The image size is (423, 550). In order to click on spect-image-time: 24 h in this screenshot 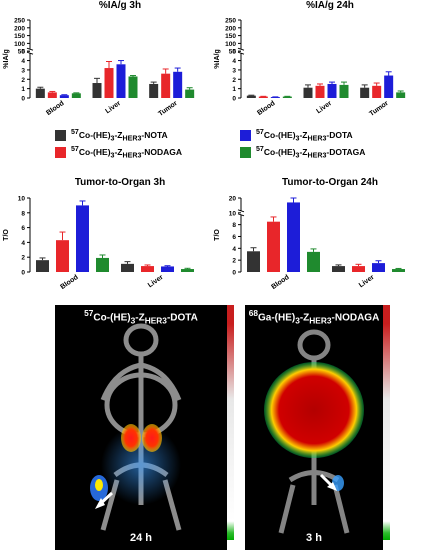, I will do `click(140, 538)`.